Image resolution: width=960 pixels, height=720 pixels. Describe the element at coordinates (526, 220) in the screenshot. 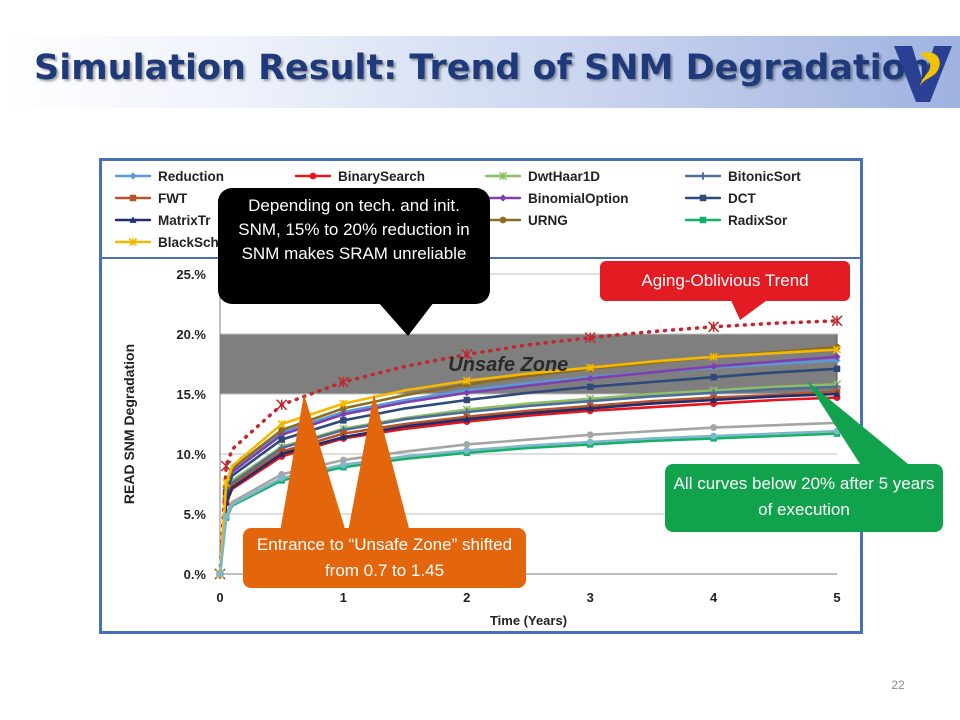

I see `legend-entry: URNG` at that location.